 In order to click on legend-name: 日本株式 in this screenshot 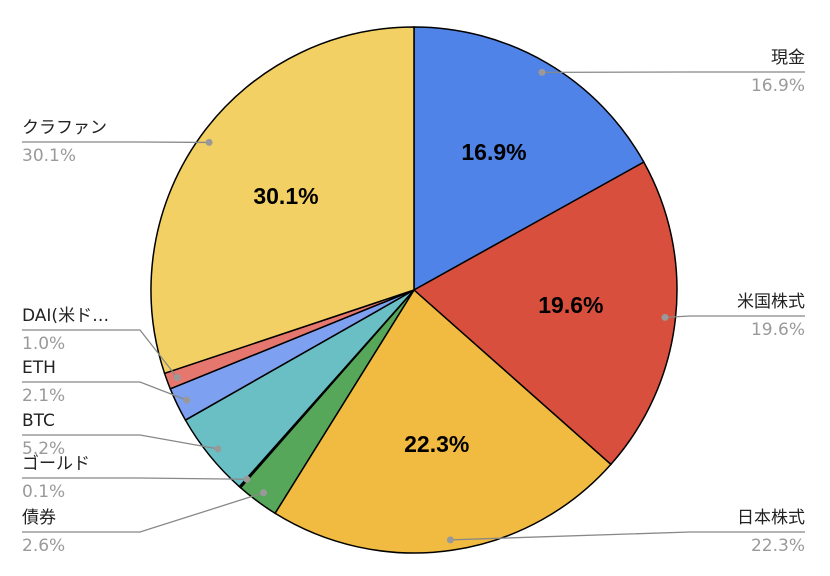, I will do `click(771, 518)`.